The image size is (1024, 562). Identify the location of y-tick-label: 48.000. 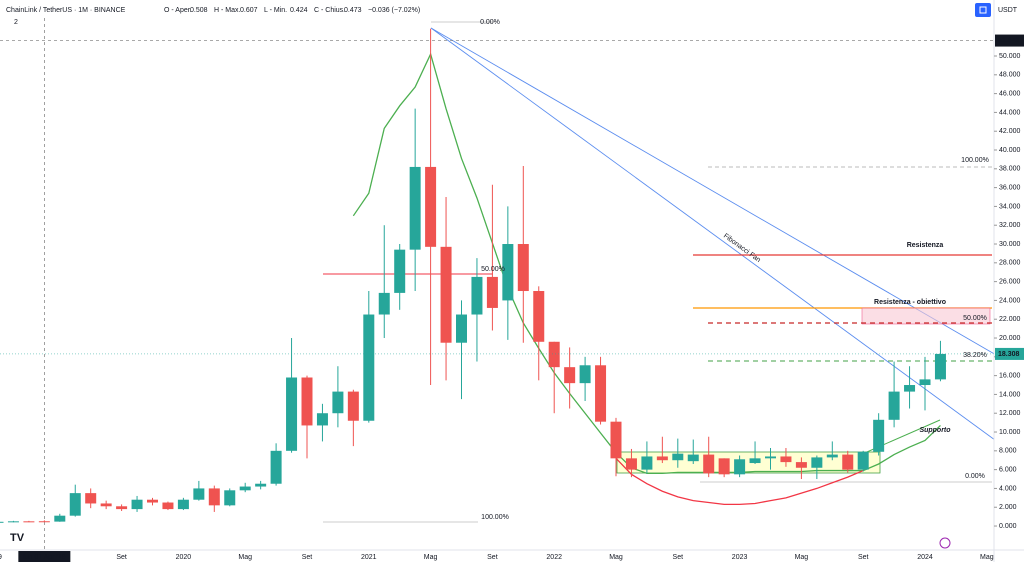
(1010, 75).